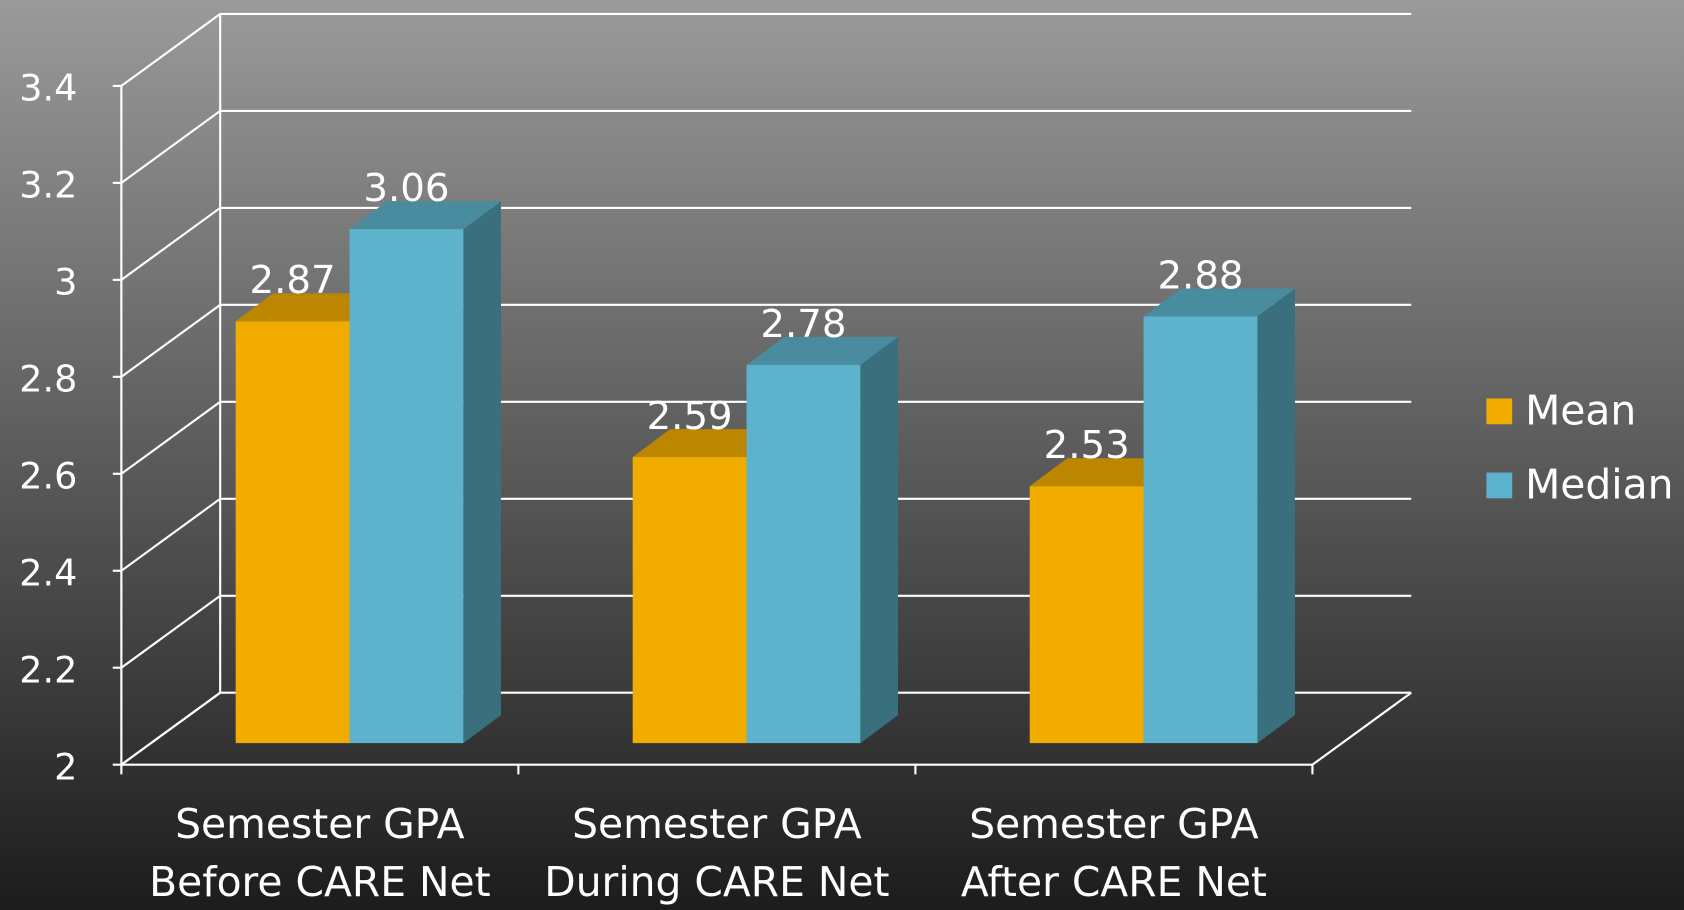 Image resolution: width=1684 pixels, height=910 pixels. What do you see at coordinates (1114, 853) in the screenshot?
I see `x-tick-label: Semester GPA After CARE Net` at bounding box center [1114, 853].